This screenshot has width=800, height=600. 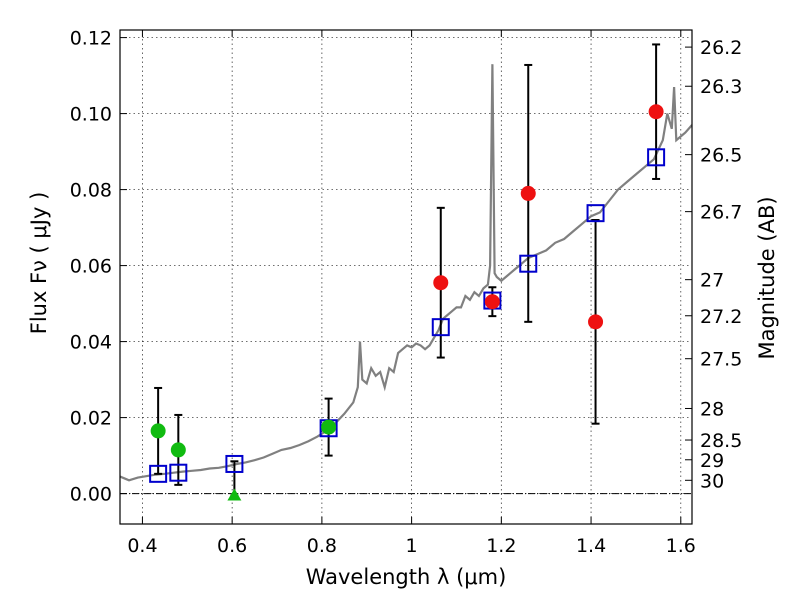 I want to click on y-tick-label: 0.00, so click(x=91, y=495).